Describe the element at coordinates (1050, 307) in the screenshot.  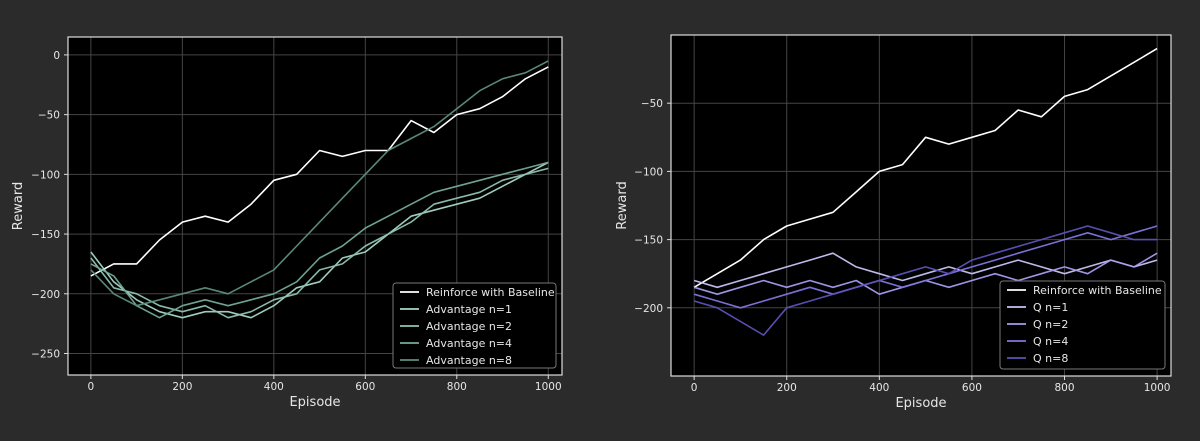
I see `legend-label-2: Q n=1` at that location.